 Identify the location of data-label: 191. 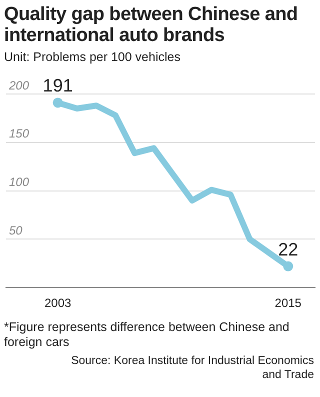
(57, 86).